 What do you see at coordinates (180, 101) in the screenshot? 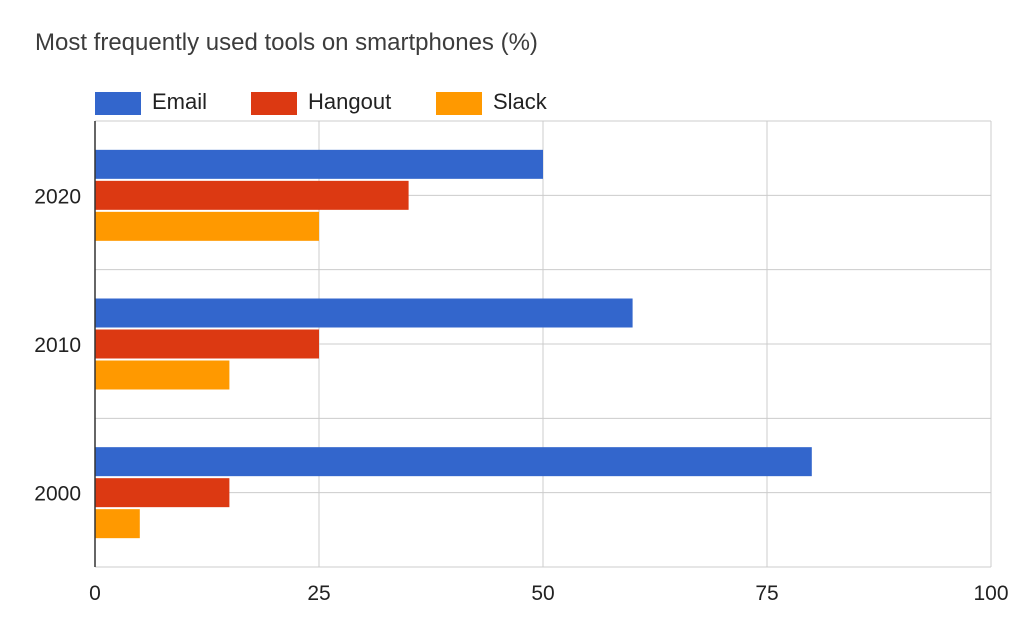
I see `legend-label-email: Email` at bounding box center [180, 101].